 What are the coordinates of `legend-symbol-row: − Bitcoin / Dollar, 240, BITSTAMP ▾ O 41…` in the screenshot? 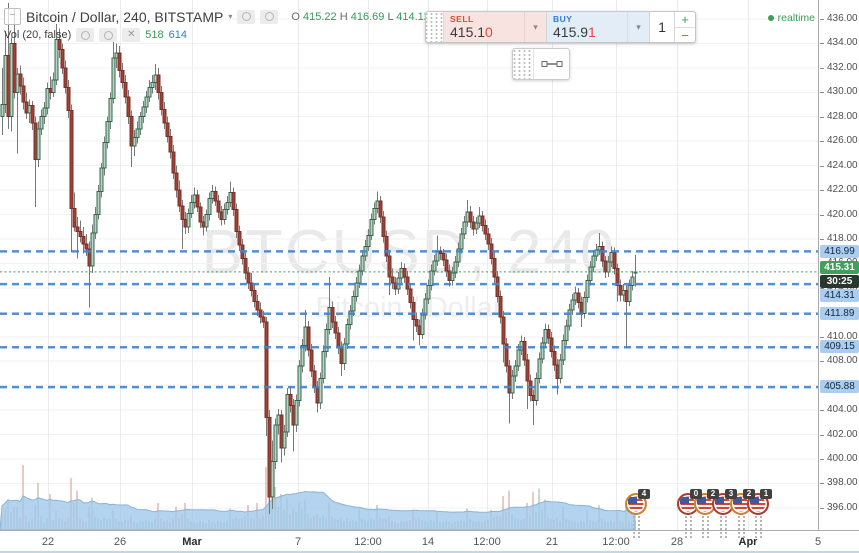 It's located at (241, 16).